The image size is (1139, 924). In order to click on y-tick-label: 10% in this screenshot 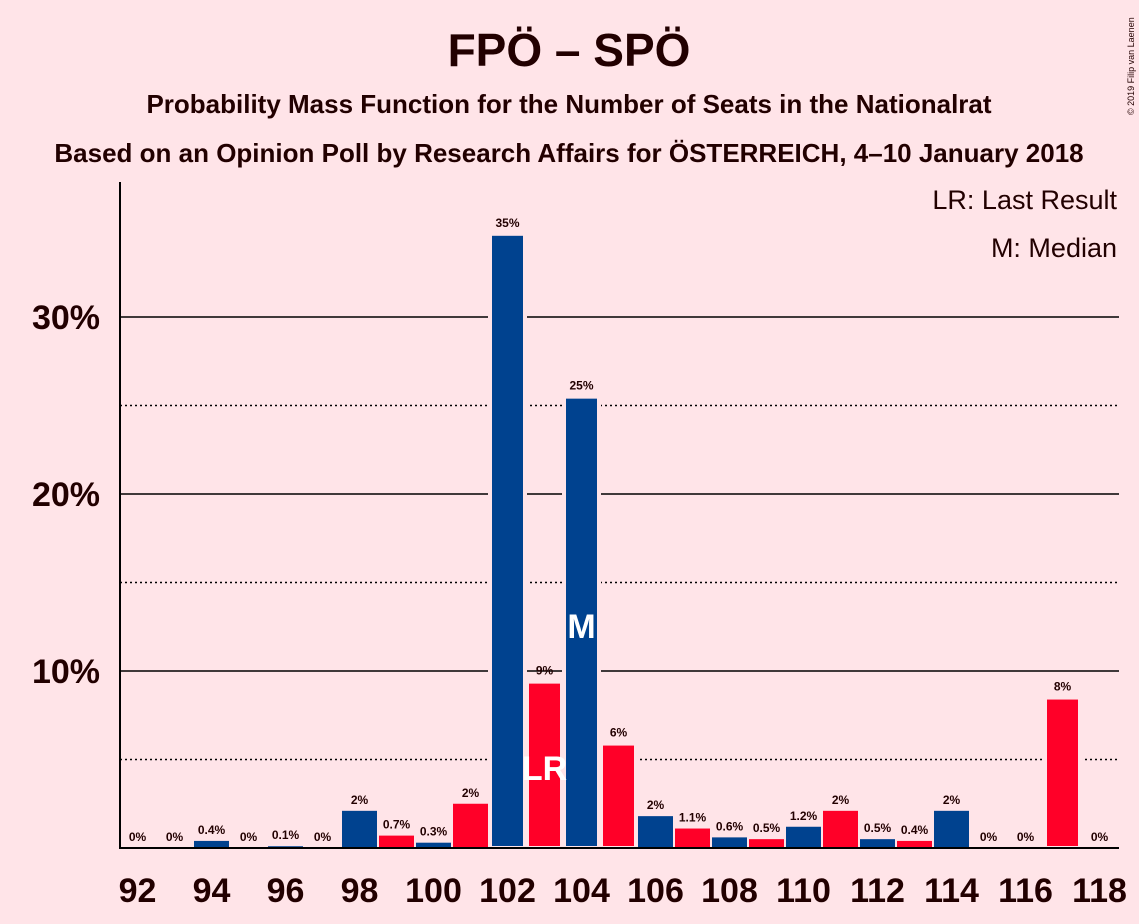, I will do `click(66, 672)`.